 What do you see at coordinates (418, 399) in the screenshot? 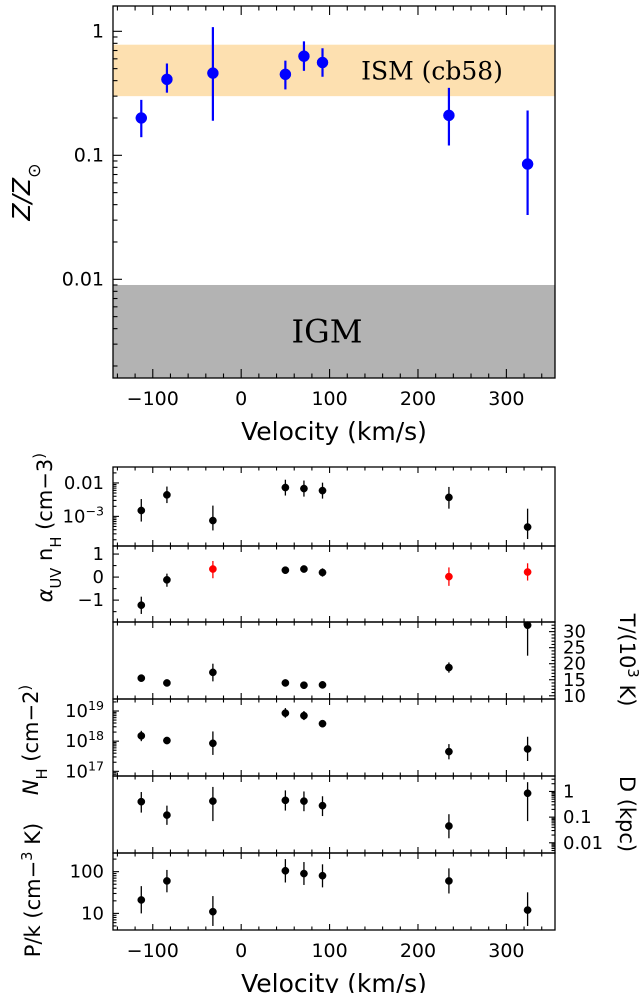
I see `panel-metallicity-xtick-label-3: 200` at bounding box center [418, 399].